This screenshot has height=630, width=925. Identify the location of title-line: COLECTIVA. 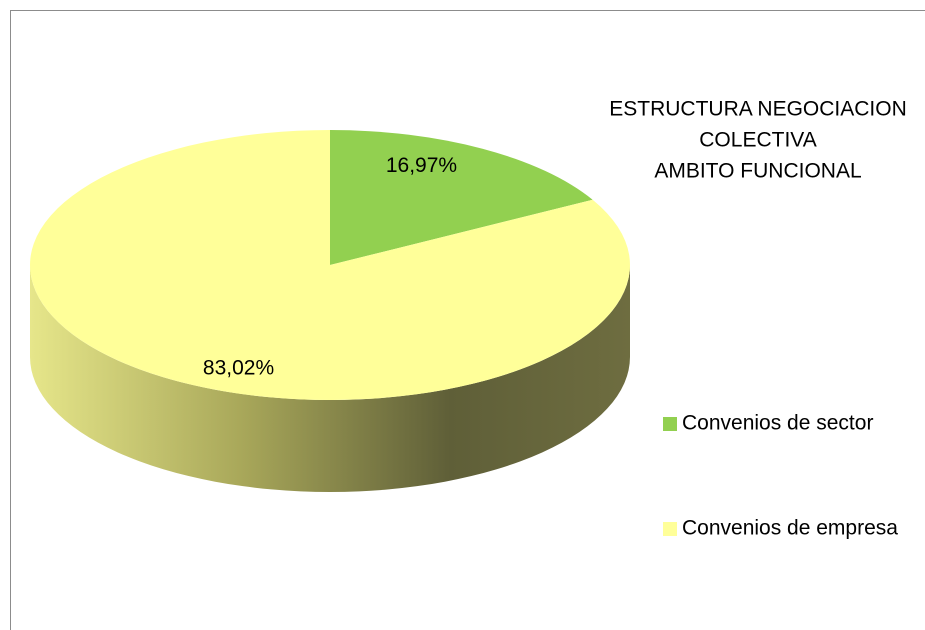
(757, 140).